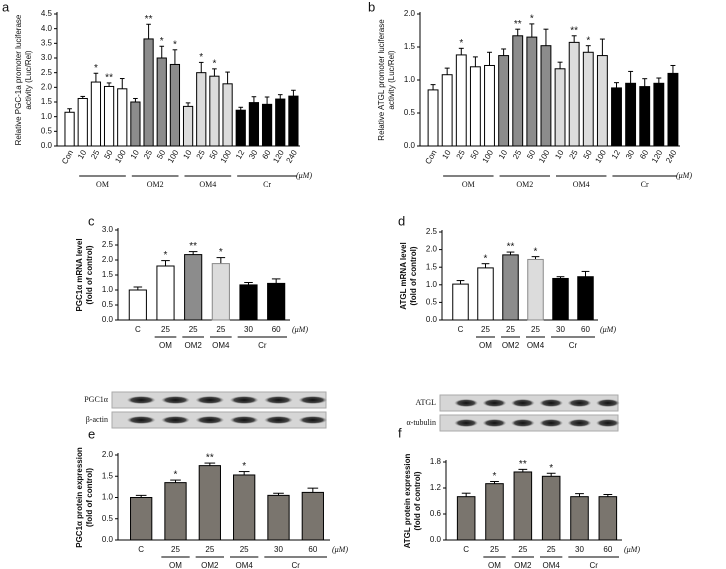 This screenshot has height=569, width=726. I want to click on x-tick-label: 60, so click(607, 549).